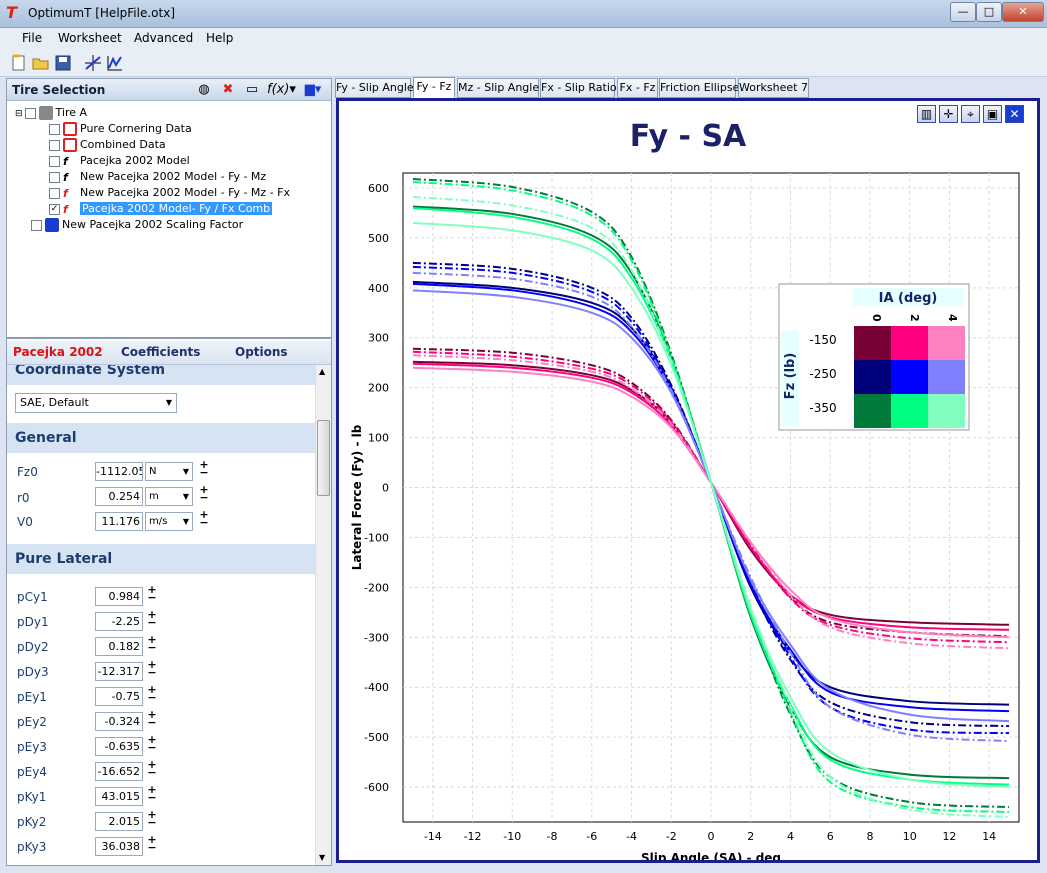  Describe the element at coordinates (93, 63) in the screenshot. I see `curve-fit-icon` at that location.